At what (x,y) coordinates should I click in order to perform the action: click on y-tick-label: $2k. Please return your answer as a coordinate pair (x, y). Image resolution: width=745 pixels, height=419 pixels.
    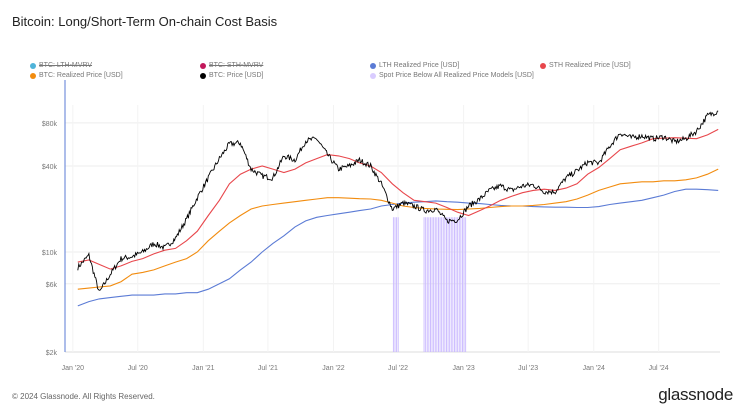
    Looking at the image, I should click on (52, 353).